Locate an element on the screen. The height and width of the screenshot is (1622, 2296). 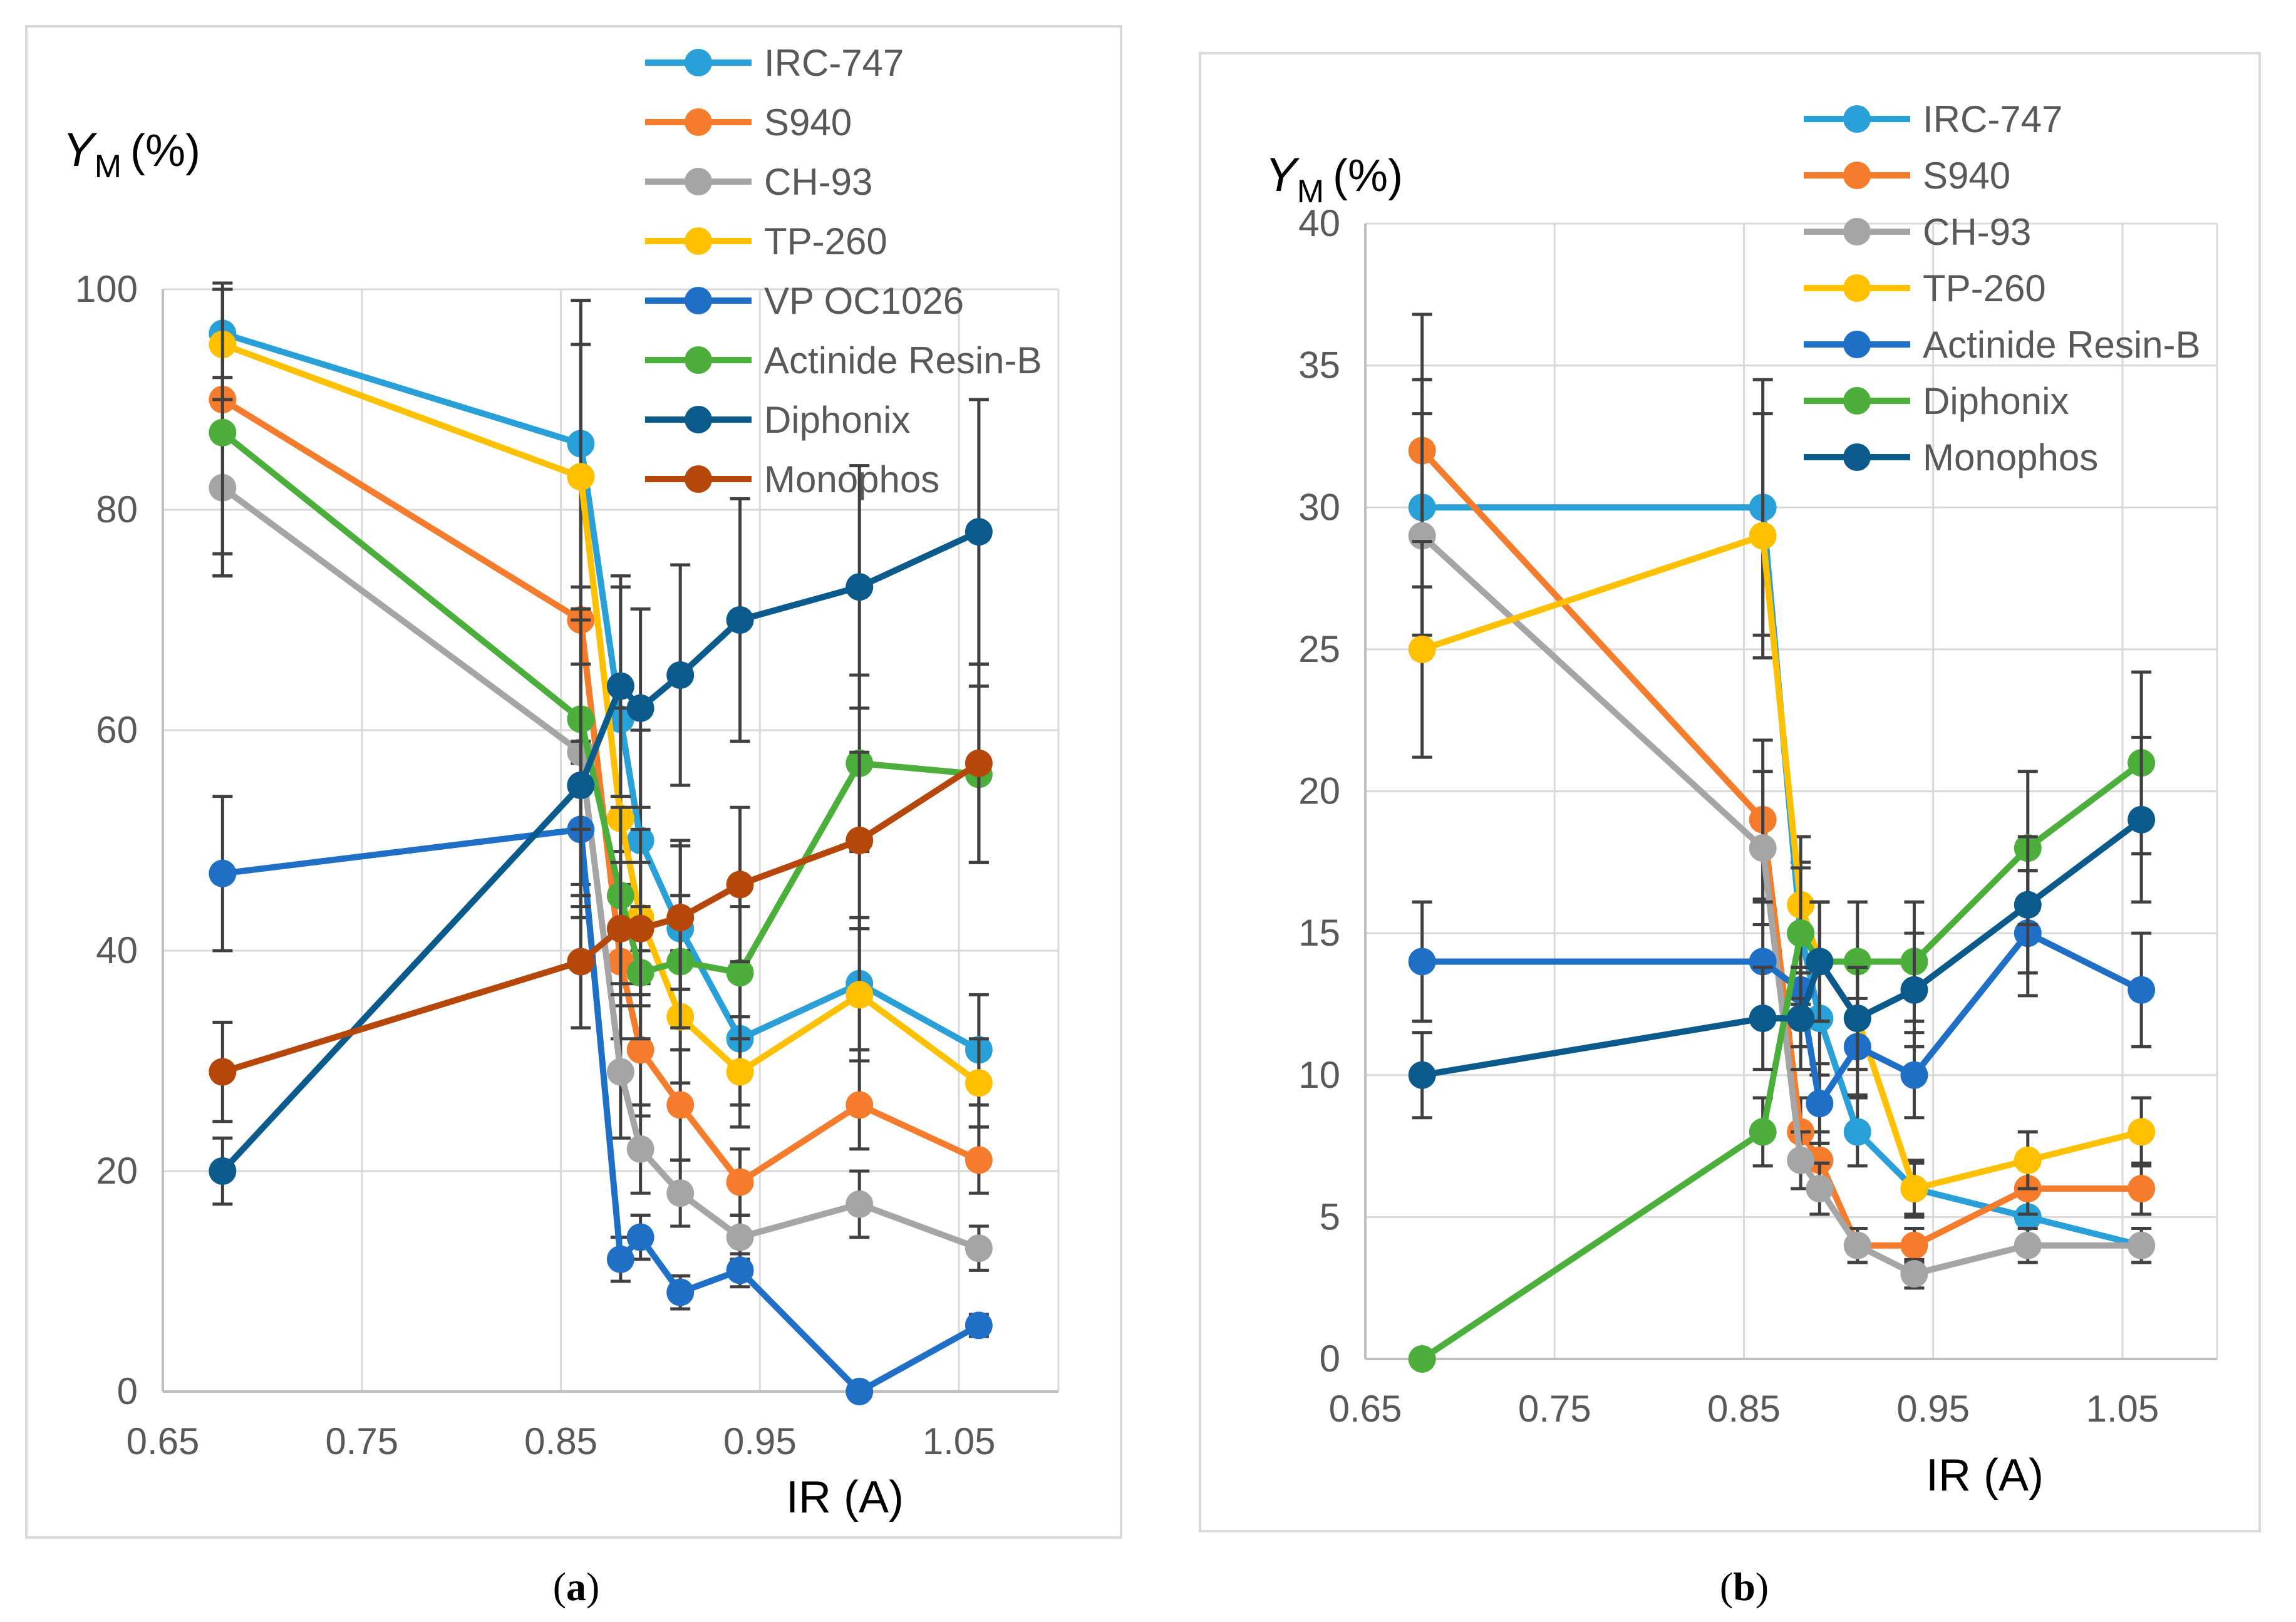
panel-b-series-ch-93-line is located at coordinates (1781, 905).